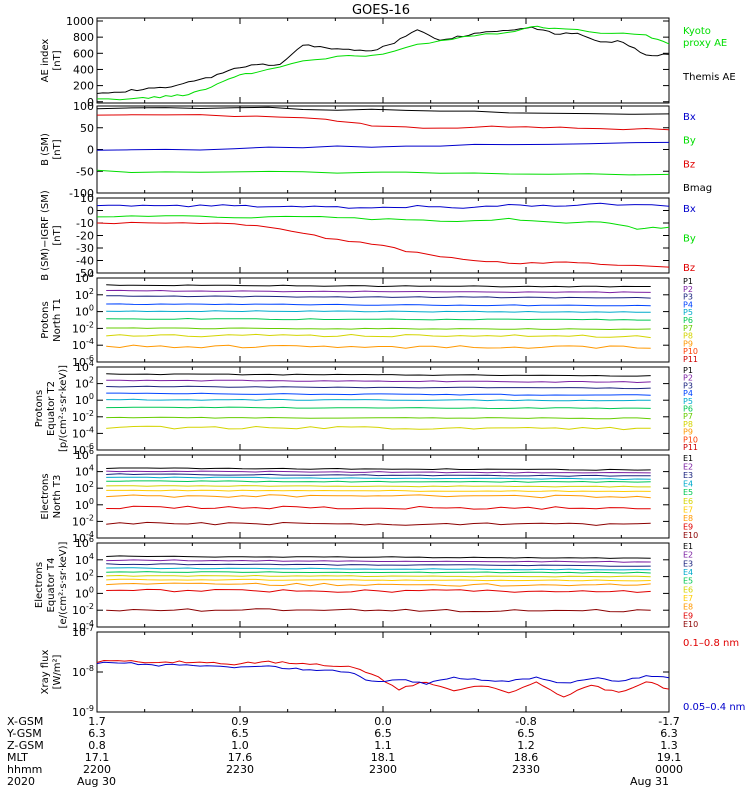 This screenshot has height=800, width=750. What do you see at coordinates (81, 193) in the screenshot?
I see `y-tick-label: -100` at bounding box center [81, 193].